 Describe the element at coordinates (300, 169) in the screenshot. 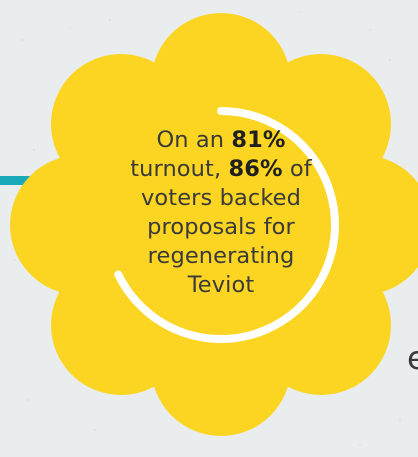

I see `statement-of: of` at that location.